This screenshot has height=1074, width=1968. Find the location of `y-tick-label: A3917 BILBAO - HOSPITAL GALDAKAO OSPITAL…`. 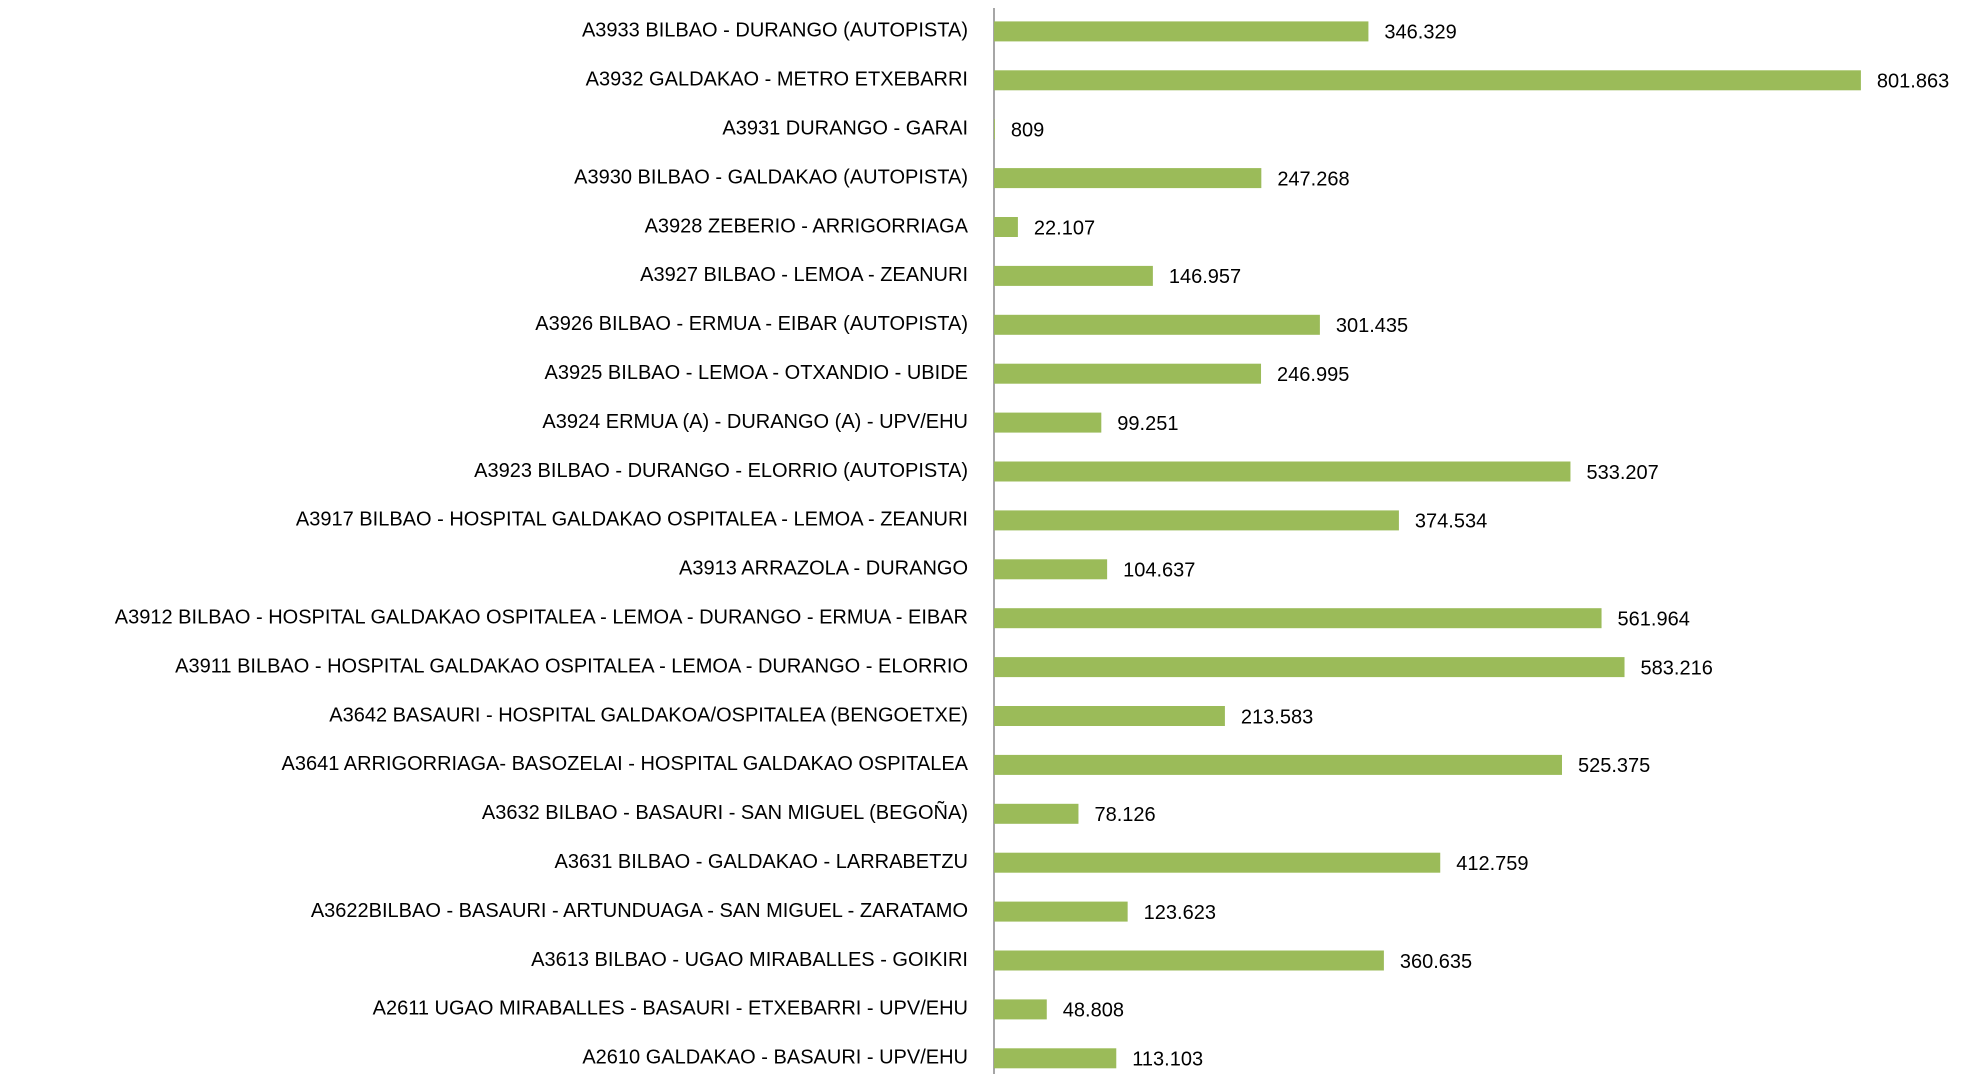

y-tick-label: A3917 BILBAO - HOSPITAL GALDAKAO OSPITAL… is located at coordinates (632, 520).